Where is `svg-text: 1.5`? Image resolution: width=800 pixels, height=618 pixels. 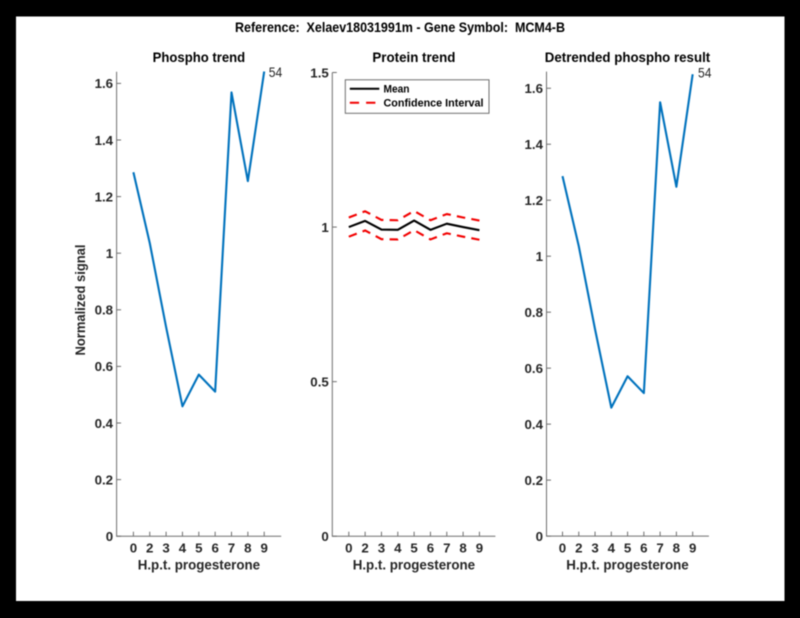
svg-text: 1.5 is located at coordinates (319, 72).